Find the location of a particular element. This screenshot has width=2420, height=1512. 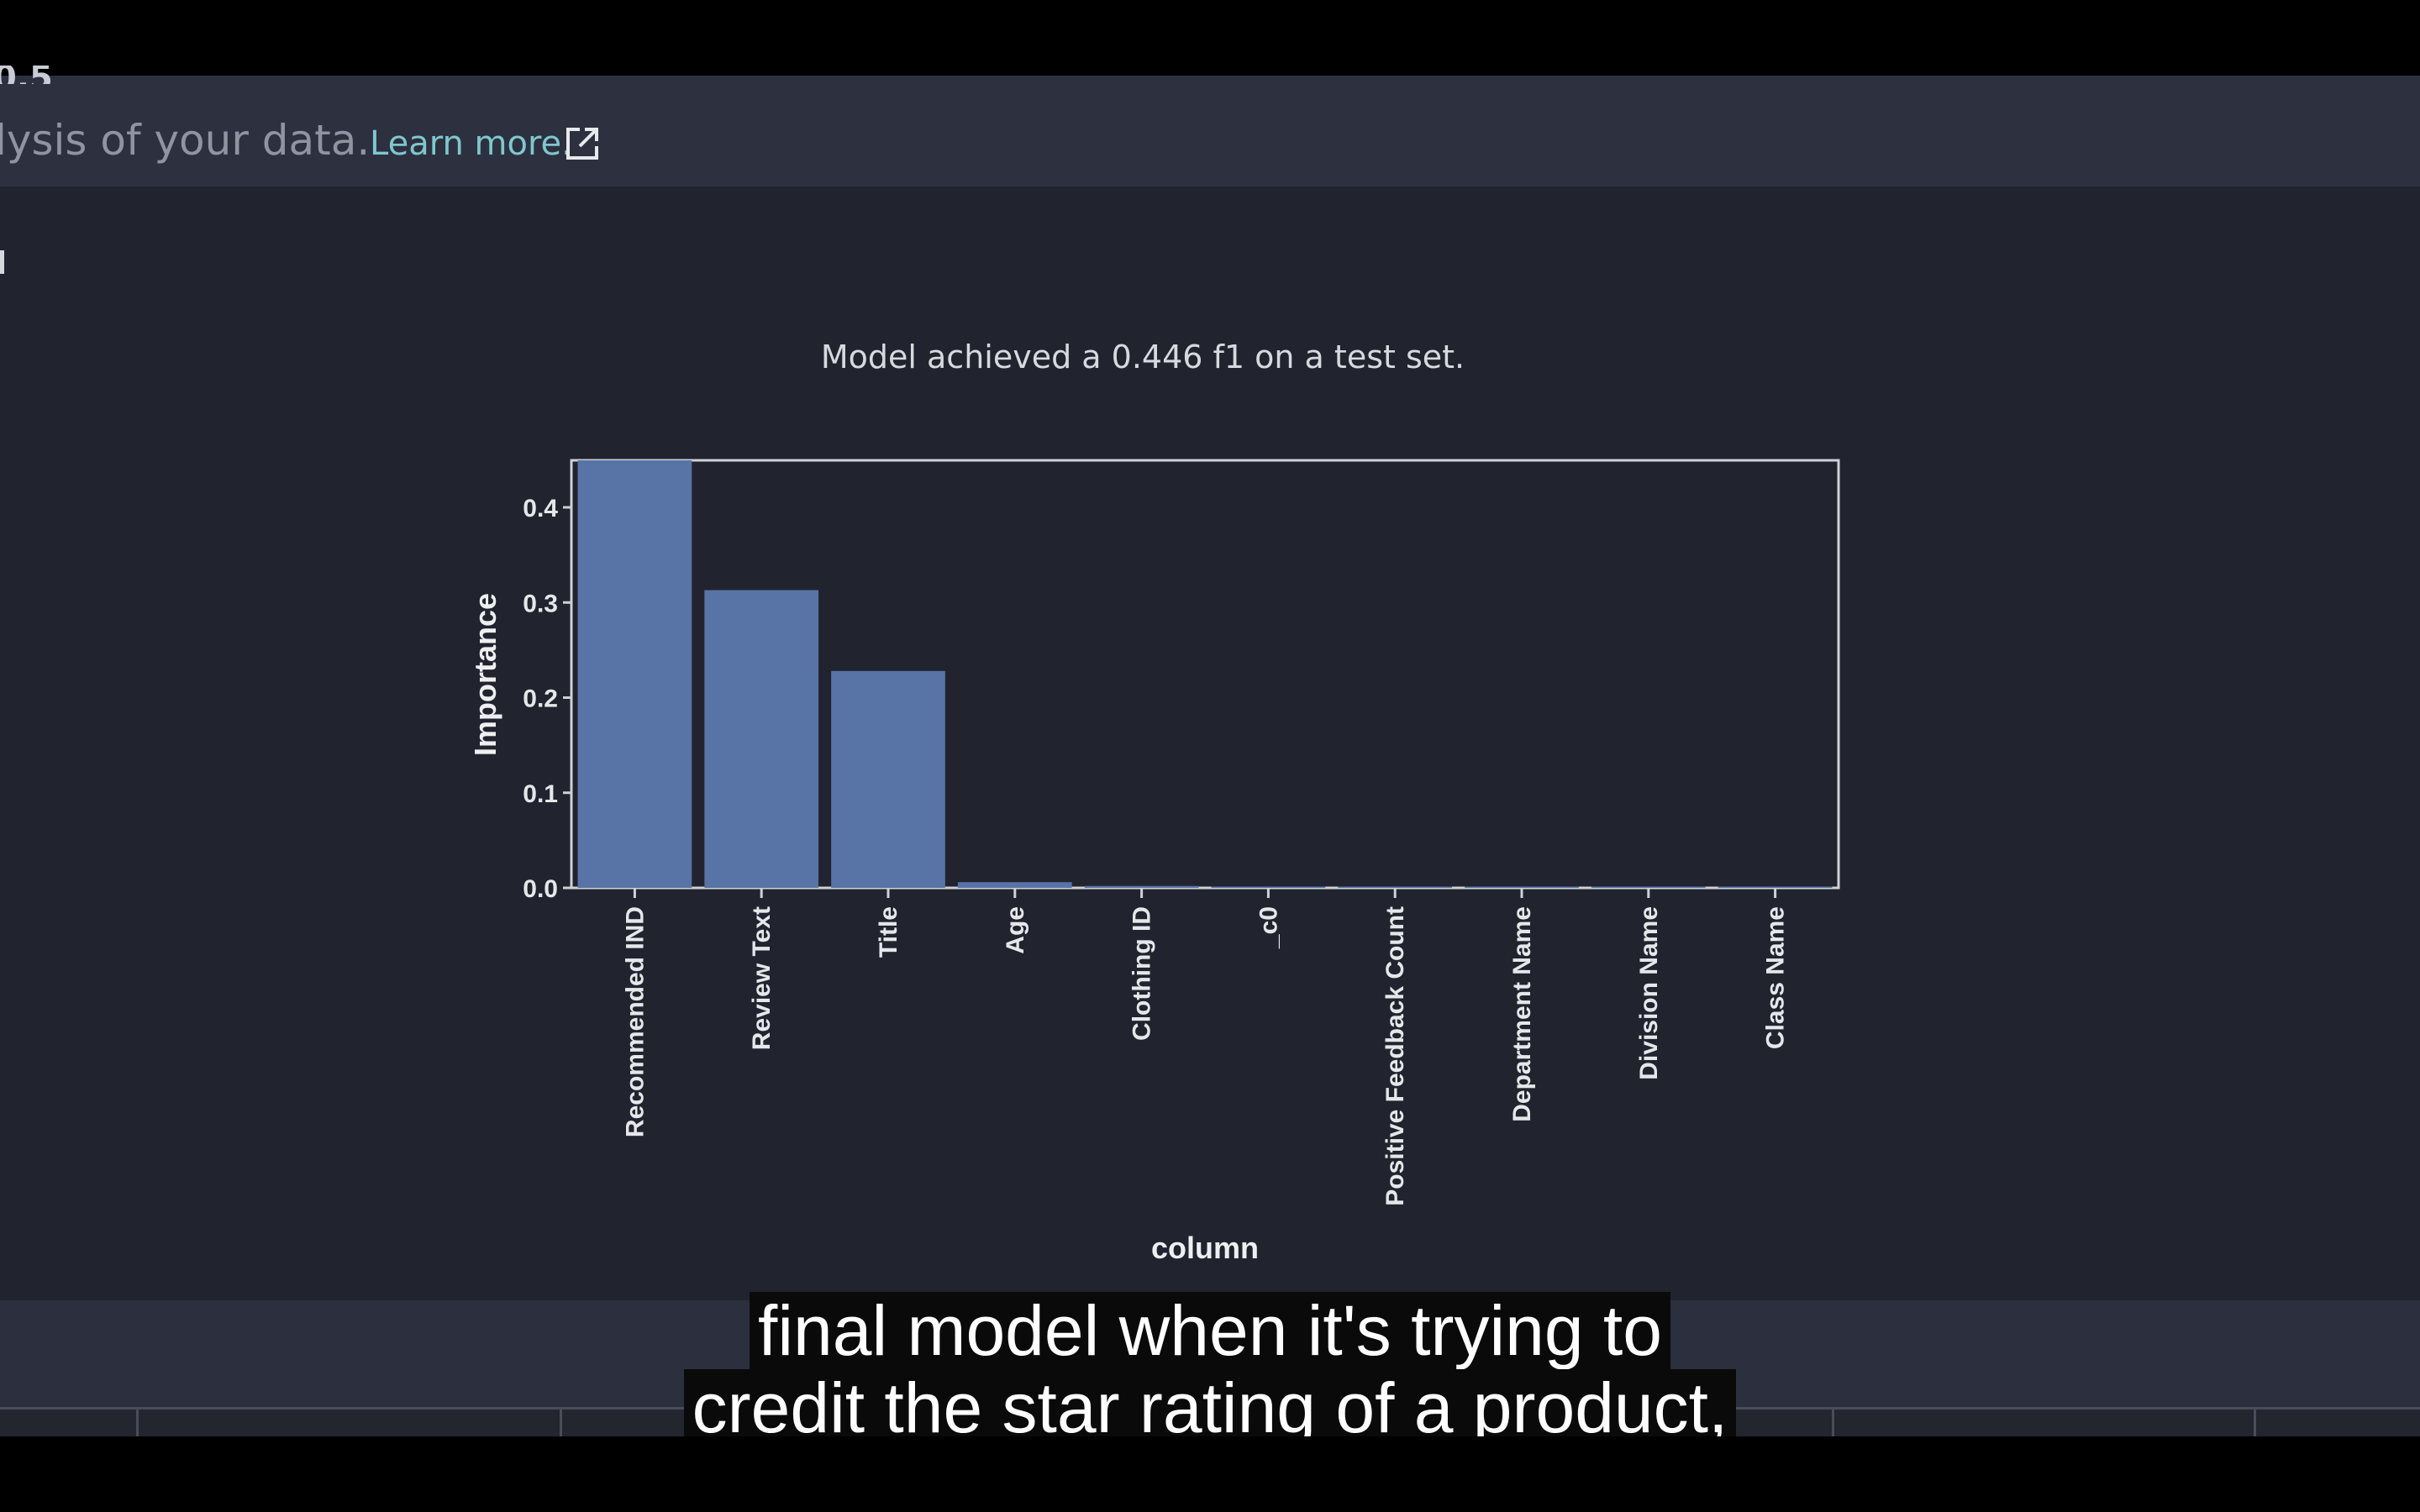

caption-line-1: final model when it's trying to is located at coordinates (1210, 1330).